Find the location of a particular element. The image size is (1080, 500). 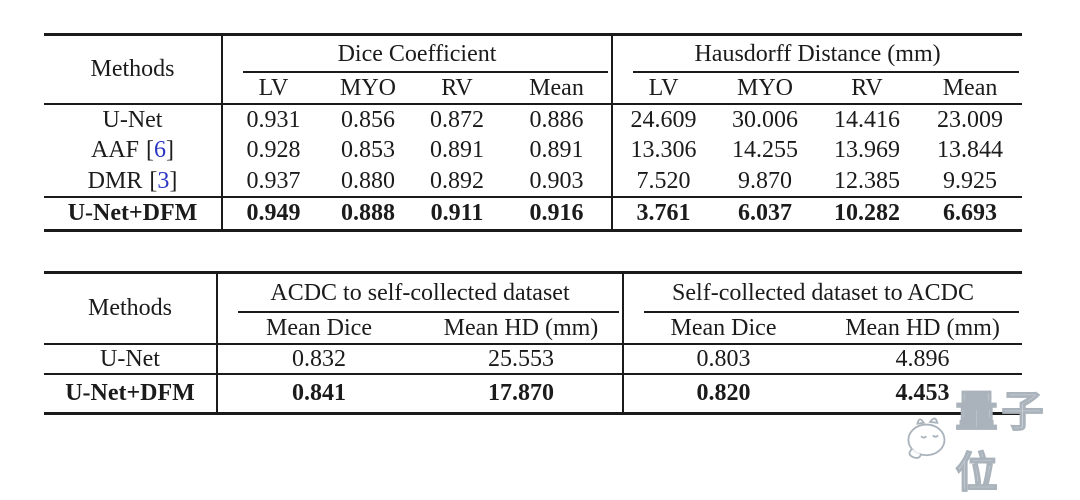

value-cell: 0.892 is located at coordinates (457, 180).